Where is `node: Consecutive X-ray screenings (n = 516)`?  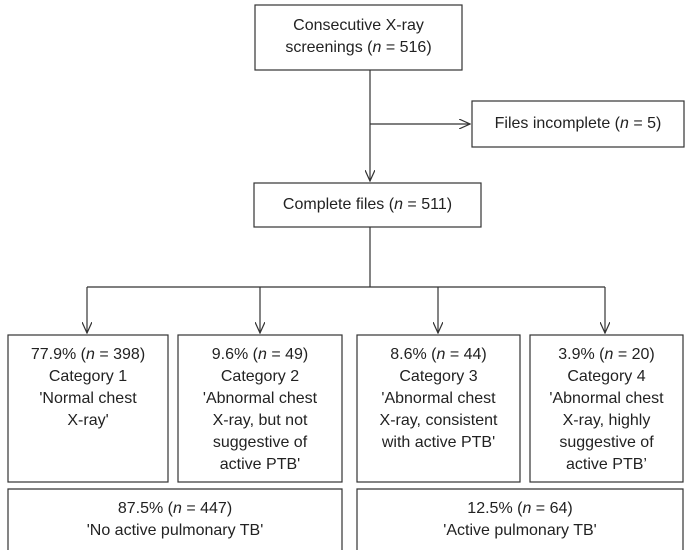
node: Consecutive X-ray screenings (n = 516) is located at coordinates (358, 37).